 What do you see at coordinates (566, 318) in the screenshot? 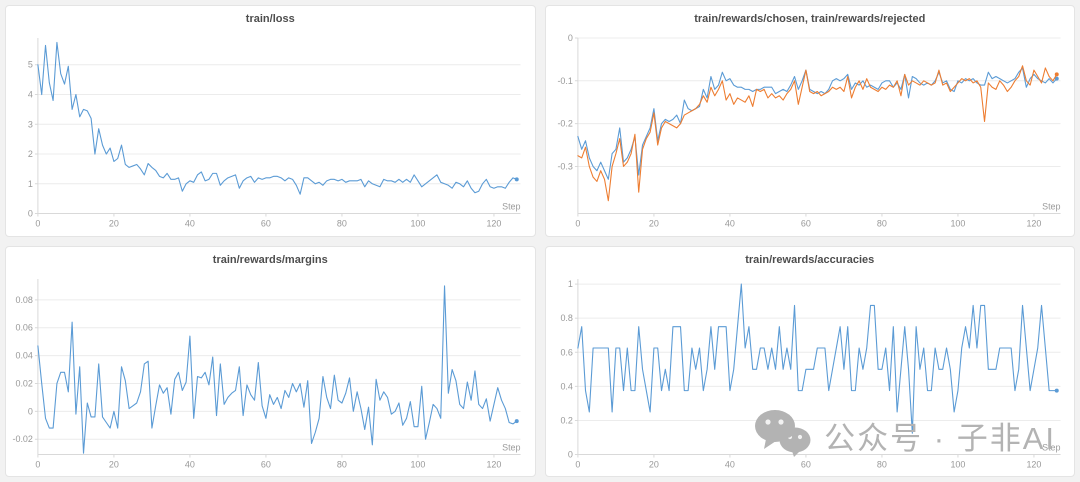
I see `svg-text: 0.8` at bounding box center [566, 318].